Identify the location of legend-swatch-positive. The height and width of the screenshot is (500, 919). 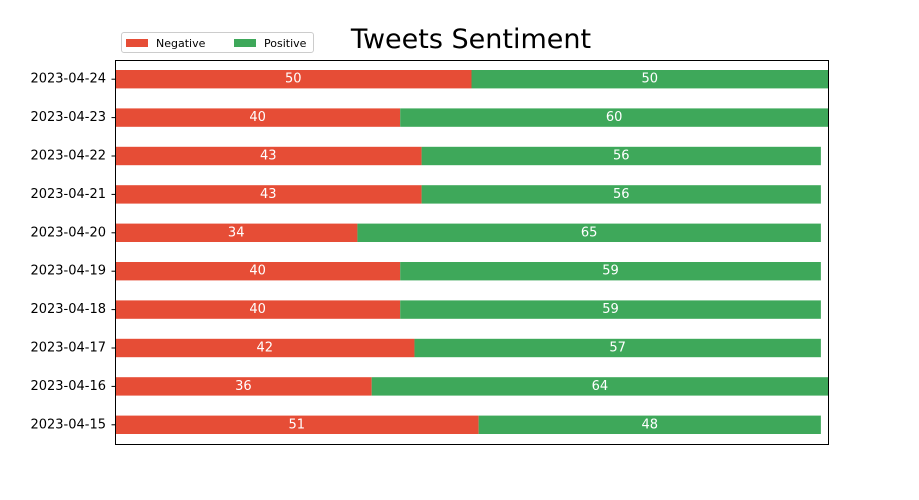
(245, 43).